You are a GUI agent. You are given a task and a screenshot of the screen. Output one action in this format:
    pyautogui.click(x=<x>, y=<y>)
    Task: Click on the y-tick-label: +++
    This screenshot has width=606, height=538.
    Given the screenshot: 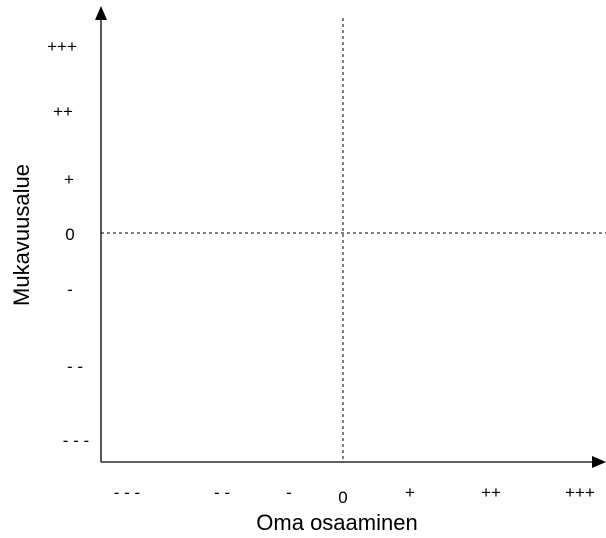 What is the action you would take?
    pyautogui.click(x=62, y=46)
    